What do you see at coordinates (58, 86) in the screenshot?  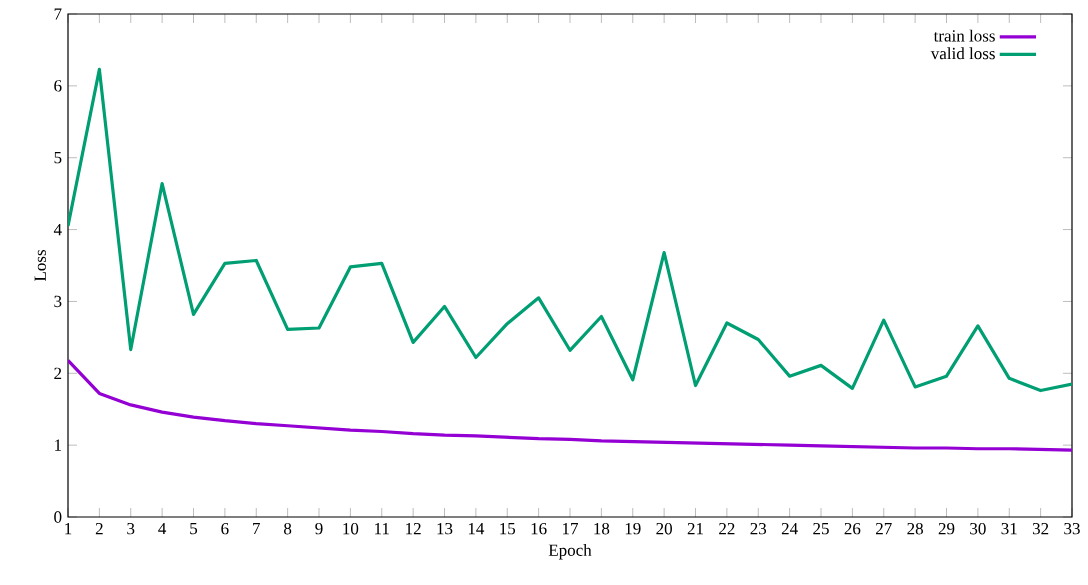 I see `y-tick-label: 6` at bounding box center [58, 86].